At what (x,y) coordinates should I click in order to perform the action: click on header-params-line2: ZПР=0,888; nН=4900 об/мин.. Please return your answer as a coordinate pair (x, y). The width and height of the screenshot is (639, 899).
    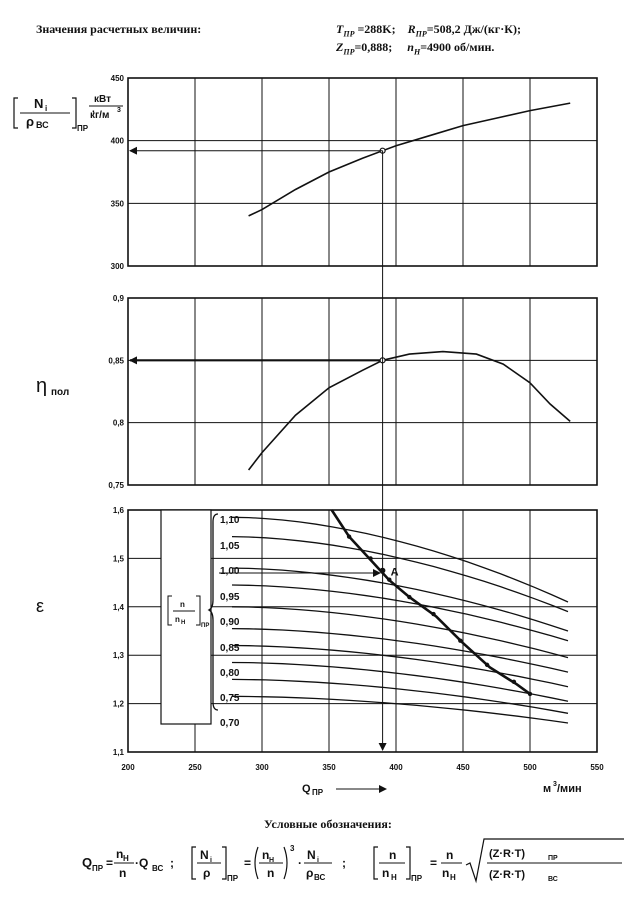
    Looking at the image, I should click on (415, 48).